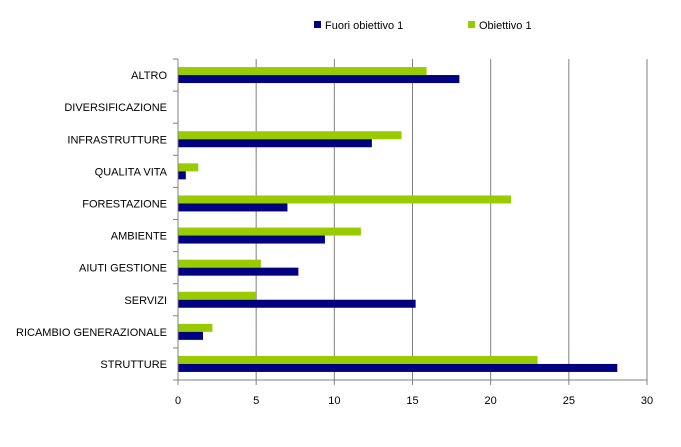 The image size is (681, 447). I want to click on x-tick-label-15: 15, so click(412, 401).